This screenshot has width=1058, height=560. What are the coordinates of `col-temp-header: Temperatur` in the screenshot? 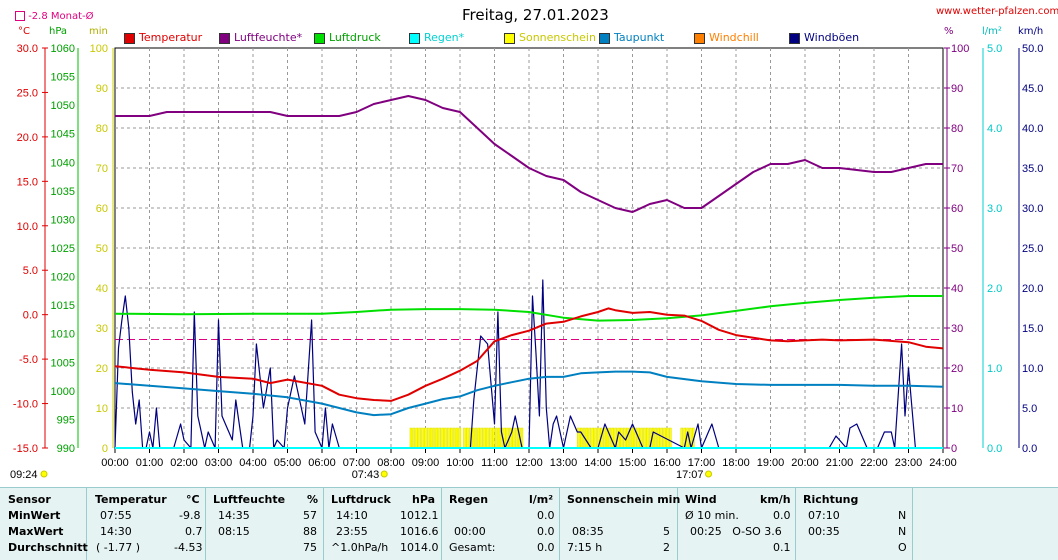 It's located at (131, 499).